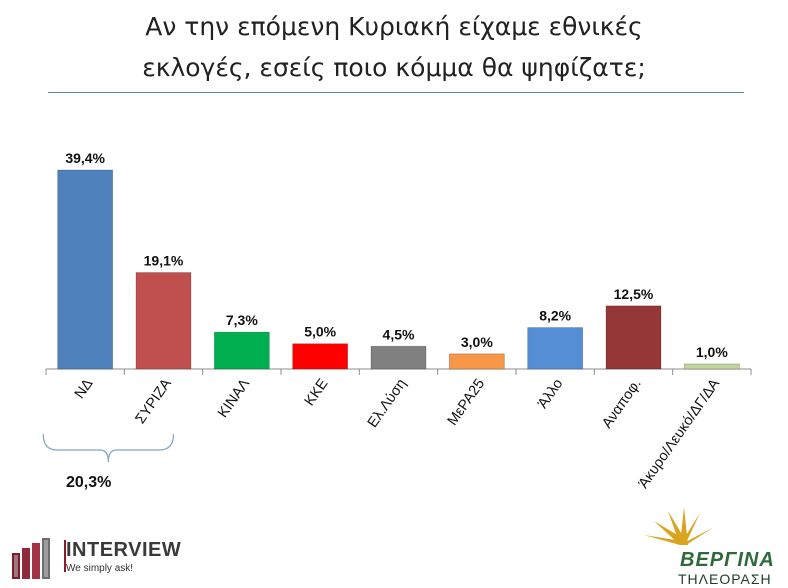  Describe the element at coordinates (31, 558) in the screenshot. I see `interview-logo-icon` at that location.